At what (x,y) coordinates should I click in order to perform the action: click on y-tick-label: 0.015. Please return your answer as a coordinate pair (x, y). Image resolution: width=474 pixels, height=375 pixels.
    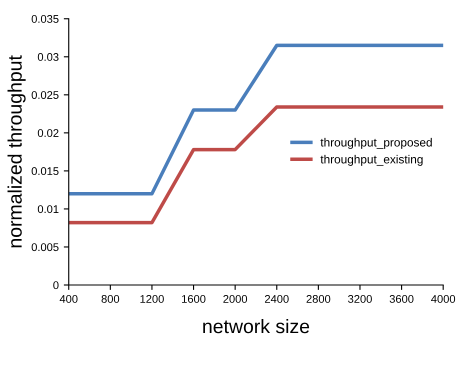
    Looking at the image, I should click on (45, 171).